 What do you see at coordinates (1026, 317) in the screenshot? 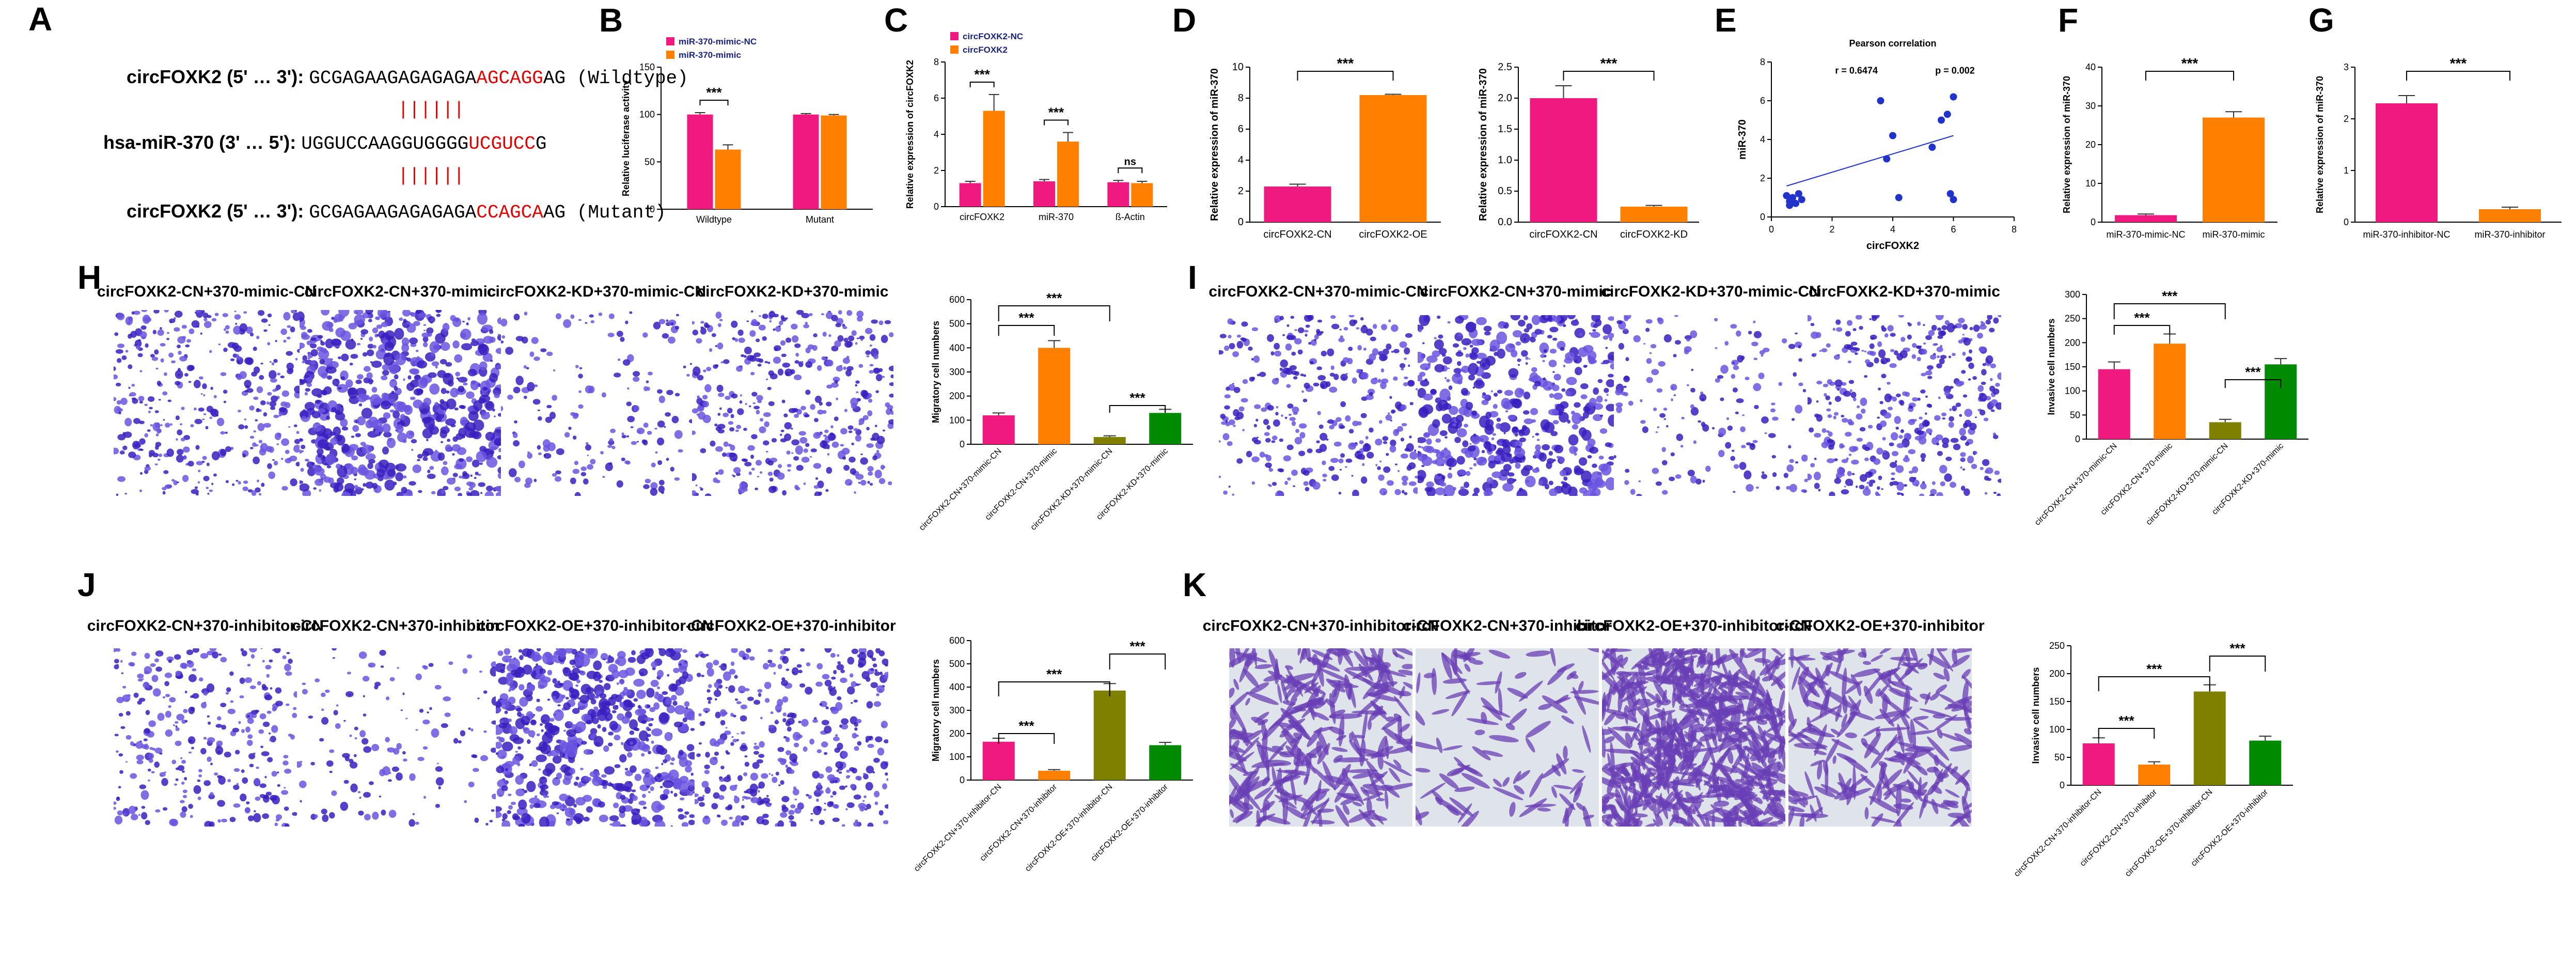
I see `significance-label: ***` at bounding box center [1026, 317].